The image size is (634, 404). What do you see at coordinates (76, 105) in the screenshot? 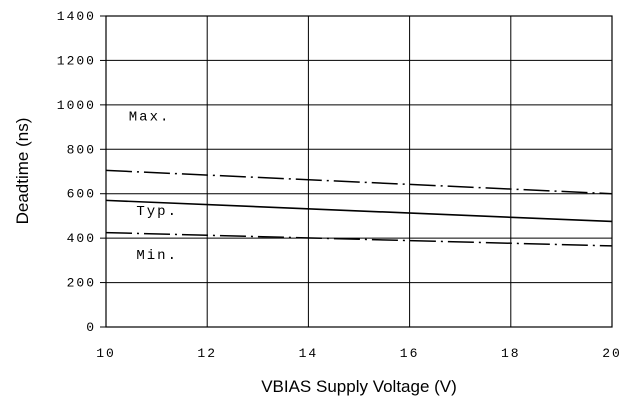
I see `y-tick-label-1000: 1000` at bounding box center [76, 105].